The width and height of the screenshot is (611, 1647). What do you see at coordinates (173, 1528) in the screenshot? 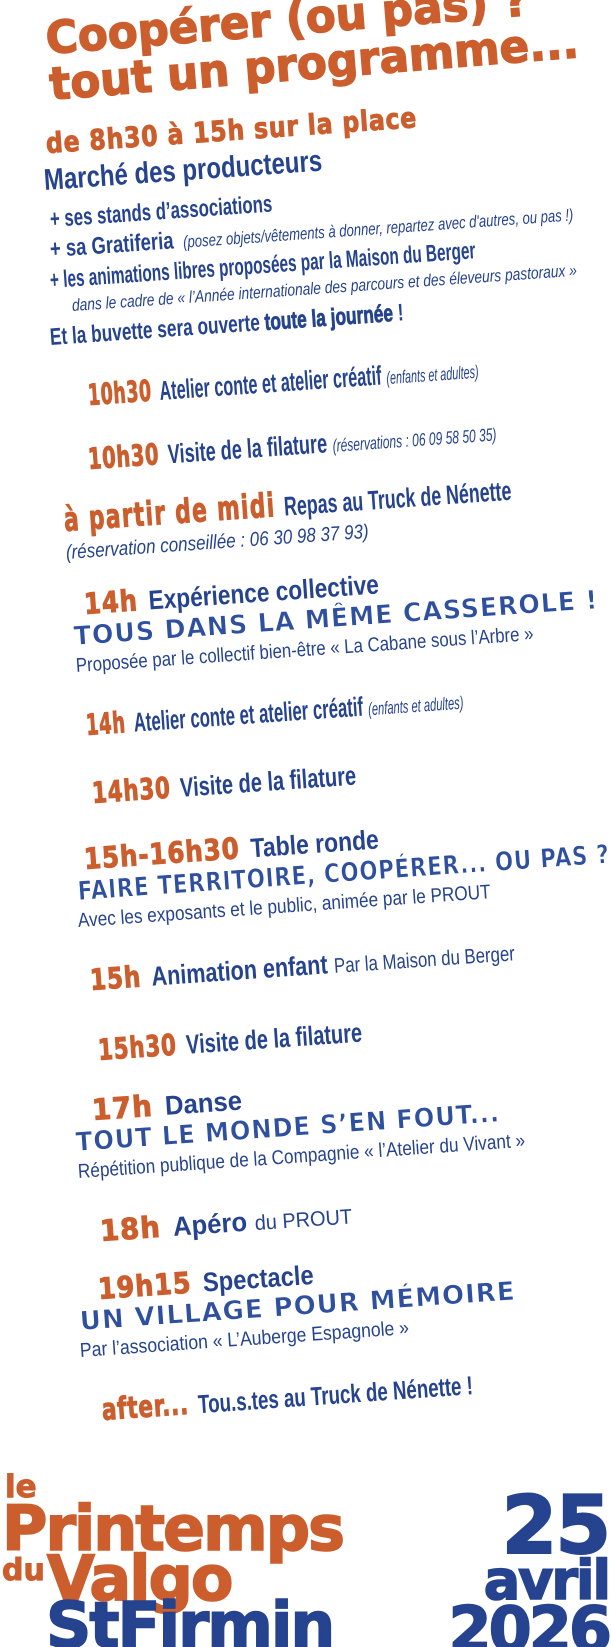
I see `logo-printemps: Printemps` at bounding box center [173, 1528].